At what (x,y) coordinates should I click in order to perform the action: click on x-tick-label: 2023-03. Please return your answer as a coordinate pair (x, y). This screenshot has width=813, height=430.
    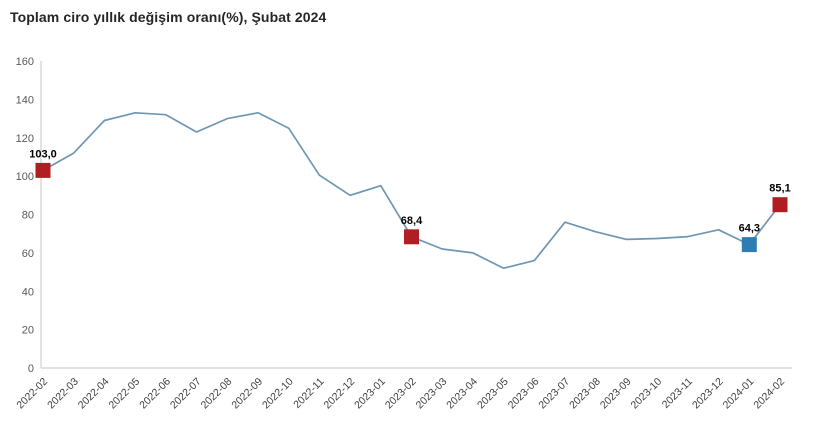
    Looking at the image, I should click on (432, 394).